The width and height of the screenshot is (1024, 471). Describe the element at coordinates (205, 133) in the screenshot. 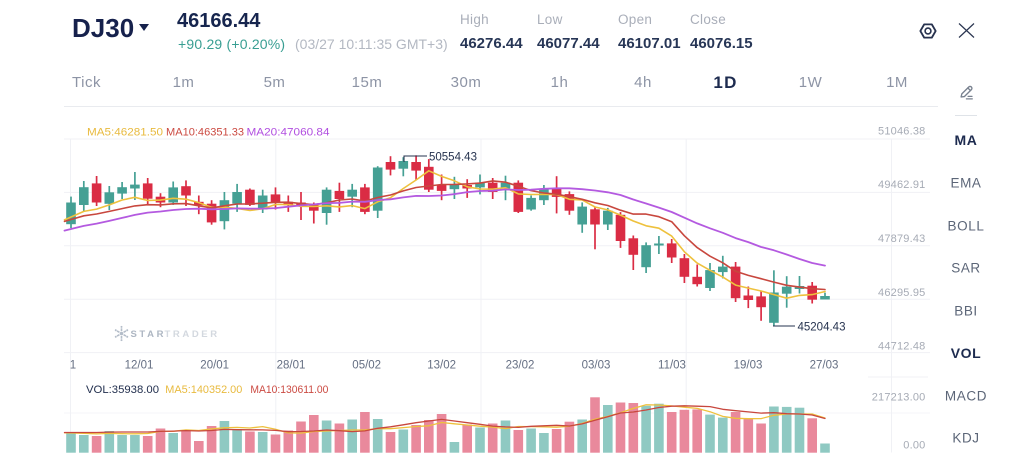

I see `svg-text: MA10:46351.33` at that location.